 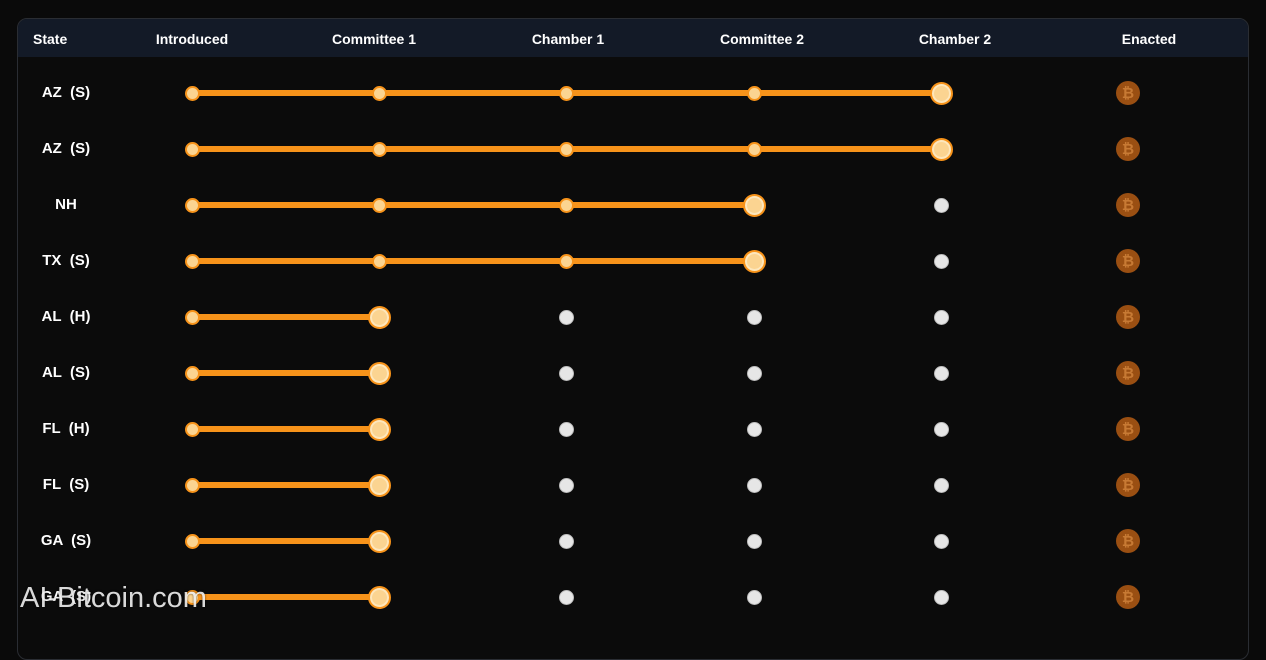 I want to click on table-row: NH ₿, so click(x=633, y=205).